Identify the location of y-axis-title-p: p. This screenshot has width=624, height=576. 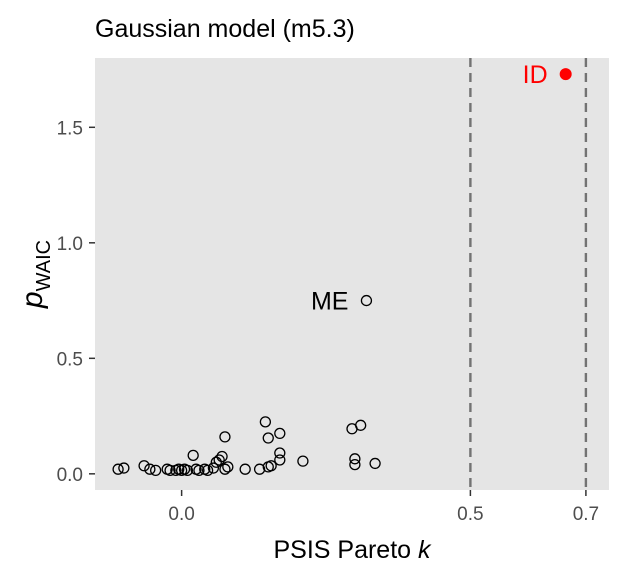
(32, 300).